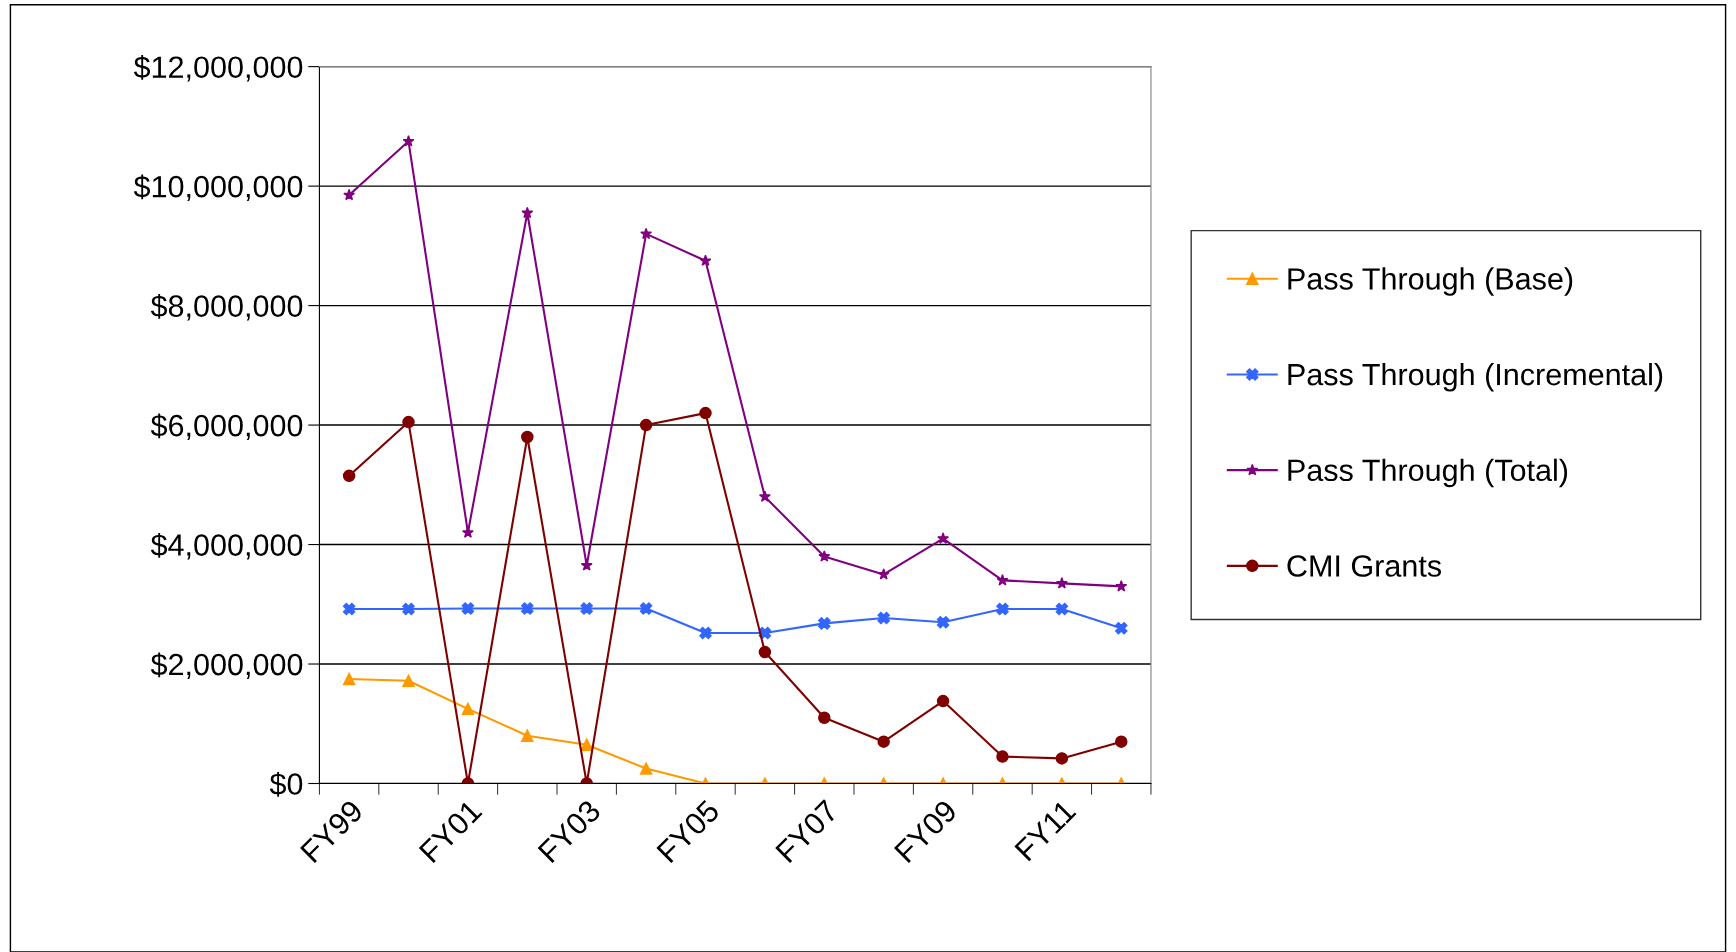 The image size is (1736, 952). I want to click on legend-label: Pass Through (Base), so click(1430, 281).